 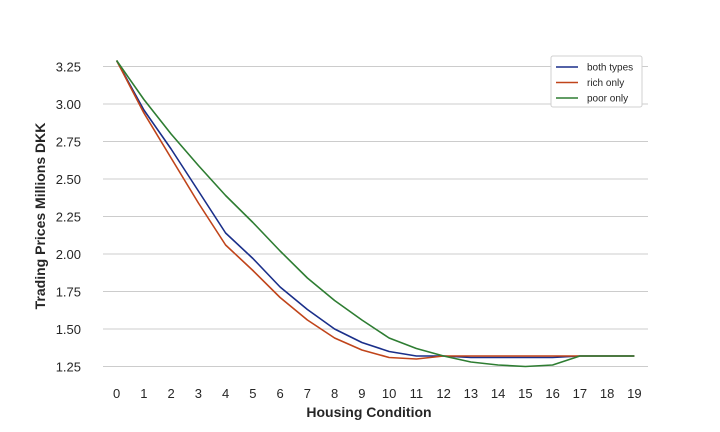 I want to click on x-tick-label: 1, so click(x=143, y=393).